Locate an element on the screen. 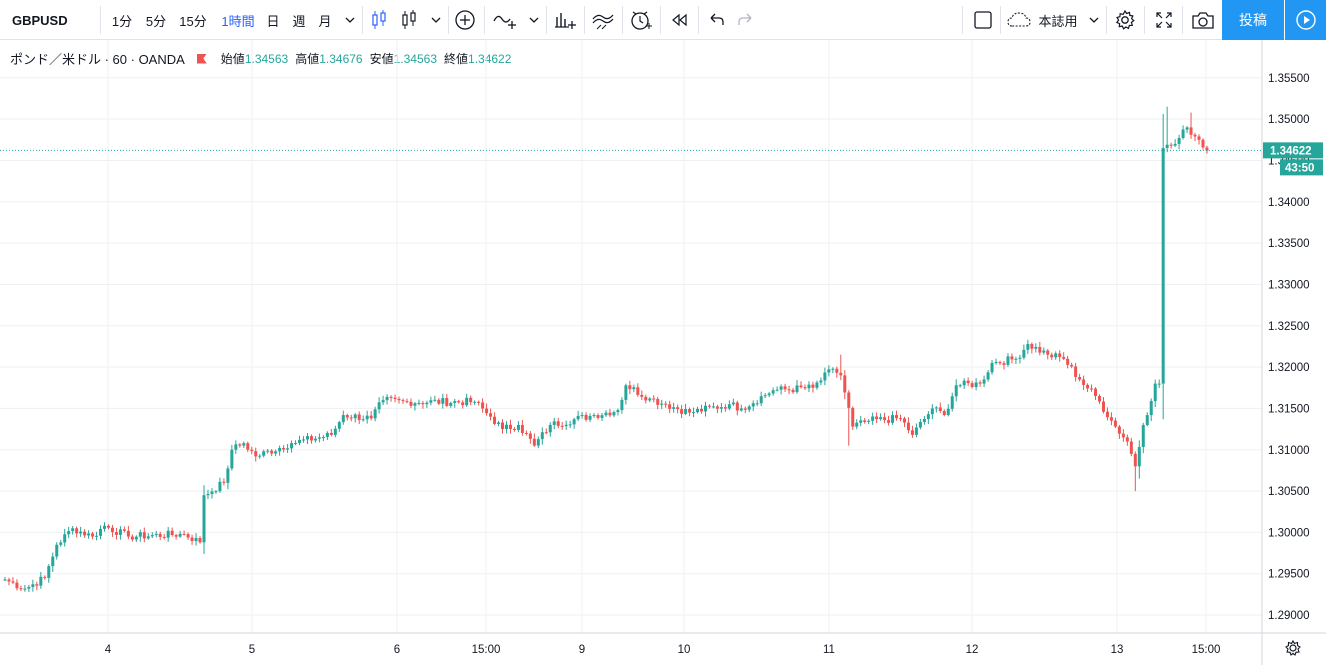 This screenshot has width=1326, height=665. interval-15m: 15分 is located at coordinates (193, 21).